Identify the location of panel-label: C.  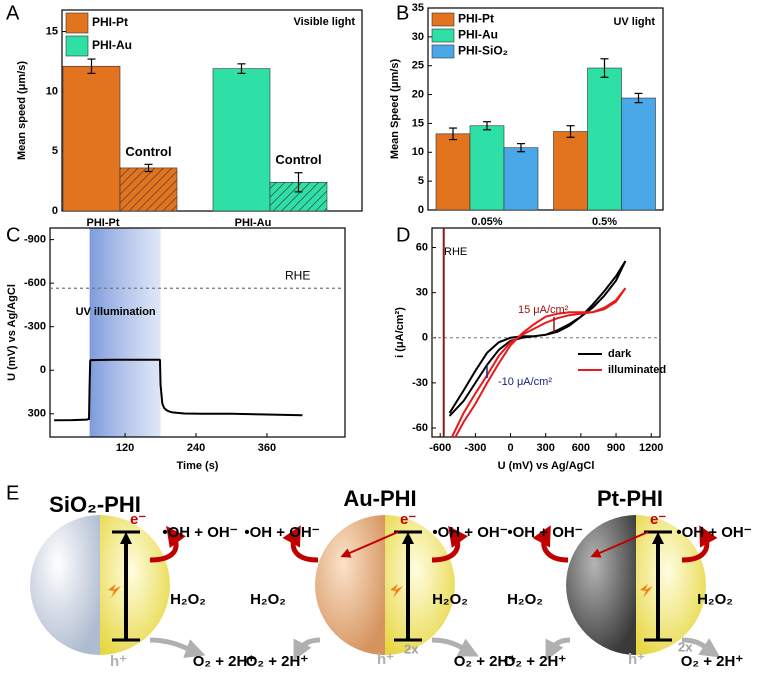
(13, 235).